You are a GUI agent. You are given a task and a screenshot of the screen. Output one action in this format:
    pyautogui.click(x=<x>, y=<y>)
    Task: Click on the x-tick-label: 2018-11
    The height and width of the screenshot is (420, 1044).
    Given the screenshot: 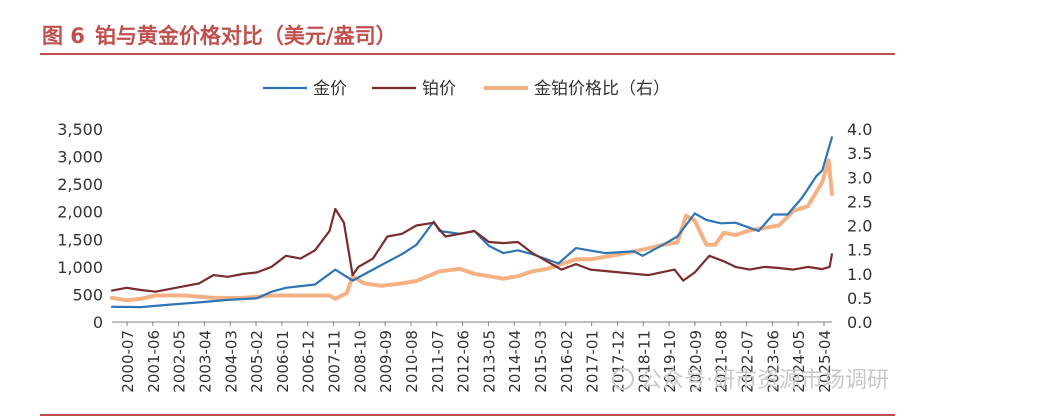 What is the action you would take?
    pyautogui.click(x=644, y=361)
    